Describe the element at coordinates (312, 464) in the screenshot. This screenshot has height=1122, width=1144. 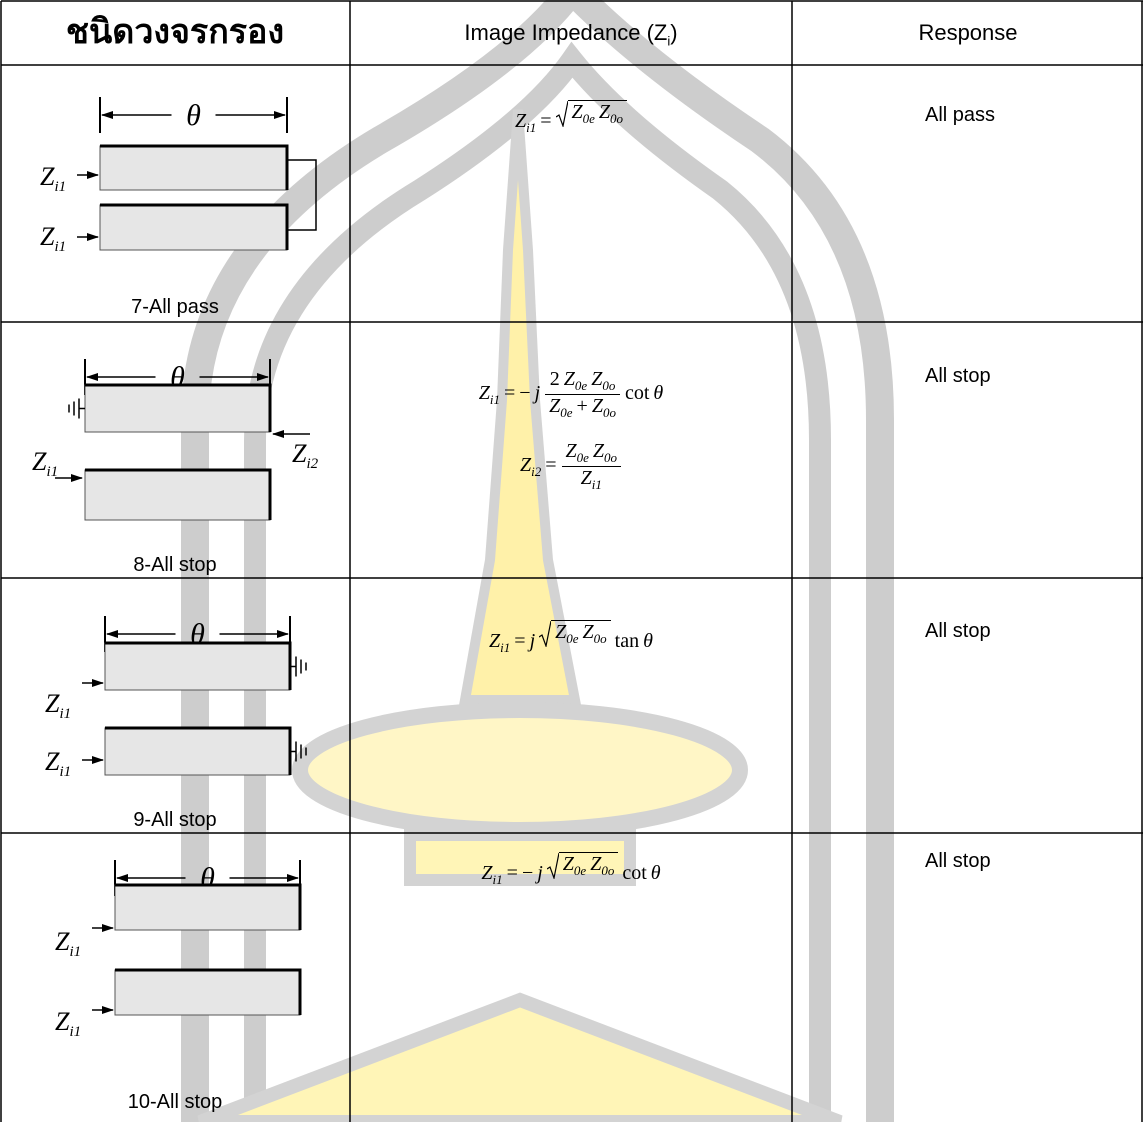
I see `port-subscript: i2` at that location.